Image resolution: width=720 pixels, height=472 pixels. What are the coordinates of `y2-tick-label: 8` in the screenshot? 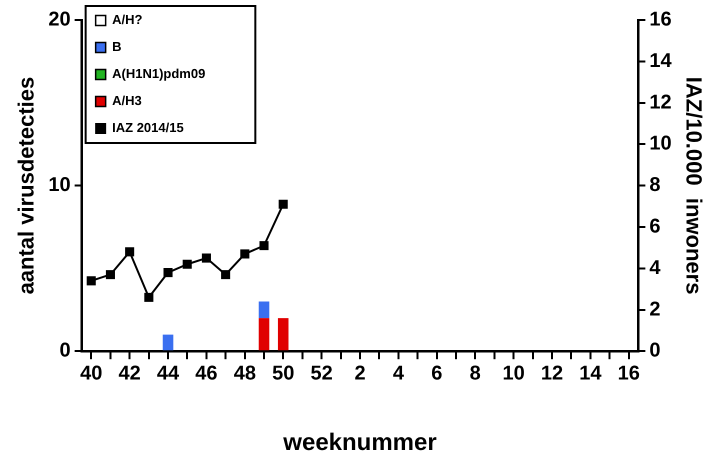 It's located at (654, 185).